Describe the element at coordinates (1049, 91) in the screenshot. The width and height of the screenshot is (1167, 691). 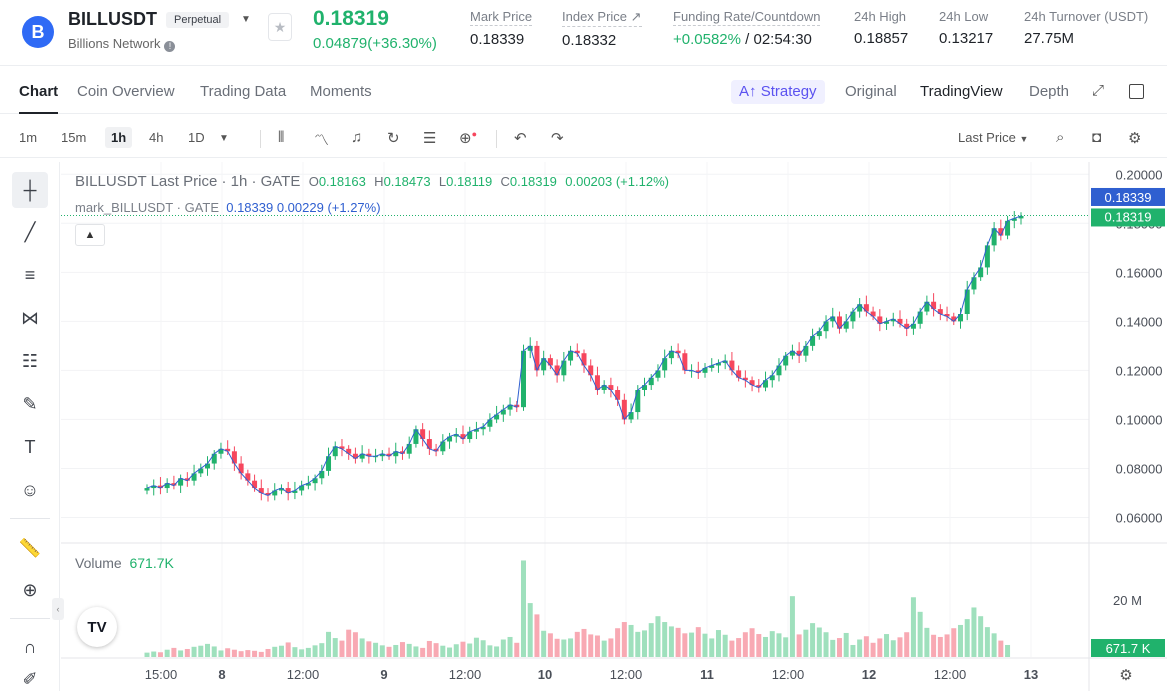
I see `view-depth: Depth` at that location.